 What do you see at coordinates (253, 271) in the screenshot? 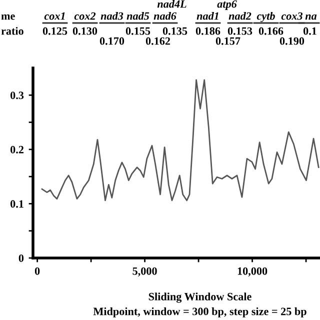
I see `x-tick-label: 10,000` at bounding box center [253, 271].